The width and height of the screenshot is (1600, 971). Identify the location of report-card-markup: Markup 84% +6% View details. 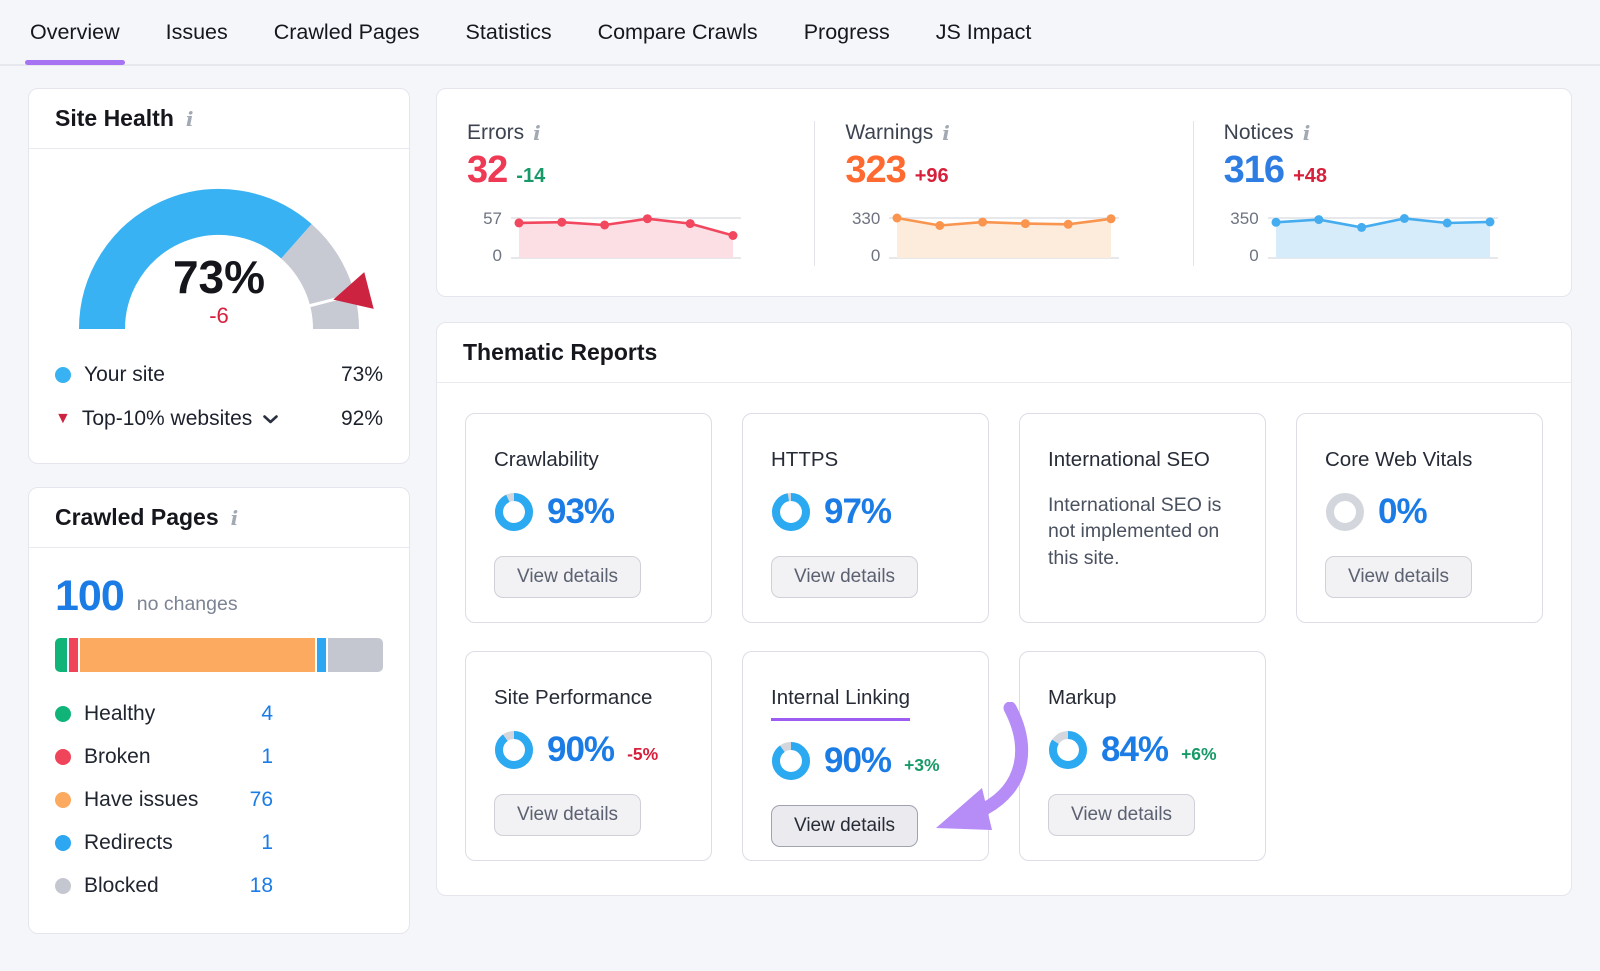
(1142, 756).